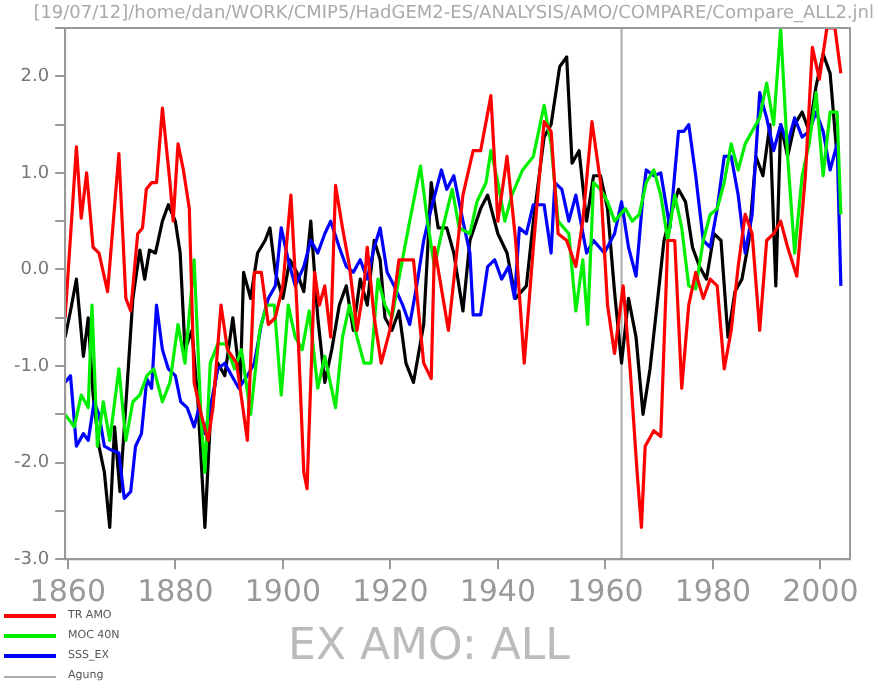  I want to click on x-tick-label: 1940, so click(498, 590).